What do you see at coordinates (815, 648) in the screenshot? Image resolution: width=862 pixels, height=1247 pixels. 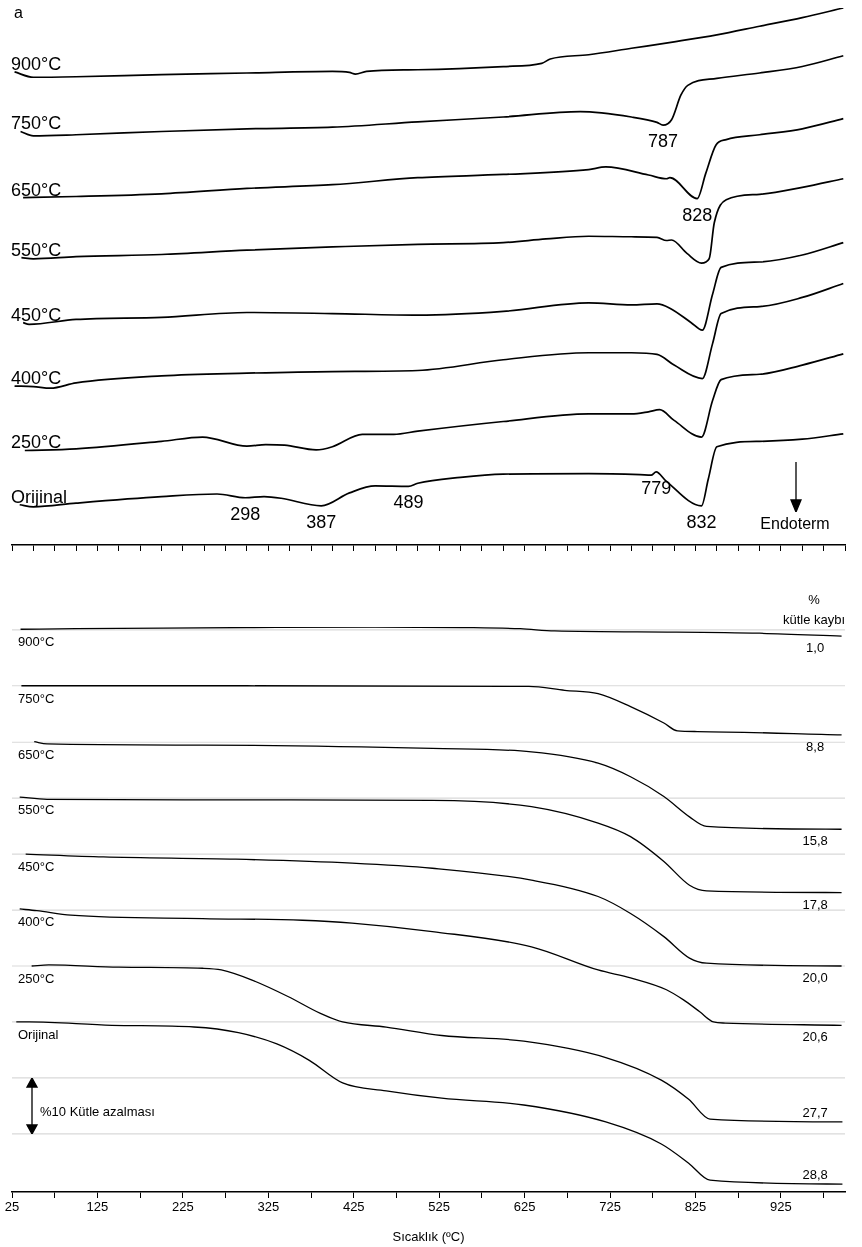 I see `annotation: 1,0` at bounding box center [815, 648].